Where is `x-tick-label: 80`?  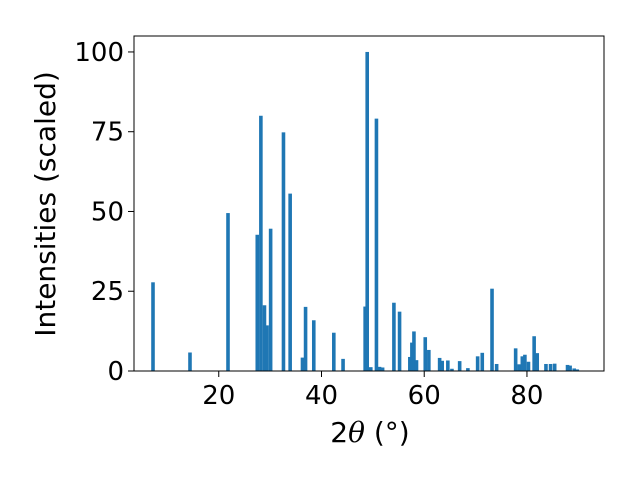
x-tick-label: 80 is located at coordinates (526, 396).